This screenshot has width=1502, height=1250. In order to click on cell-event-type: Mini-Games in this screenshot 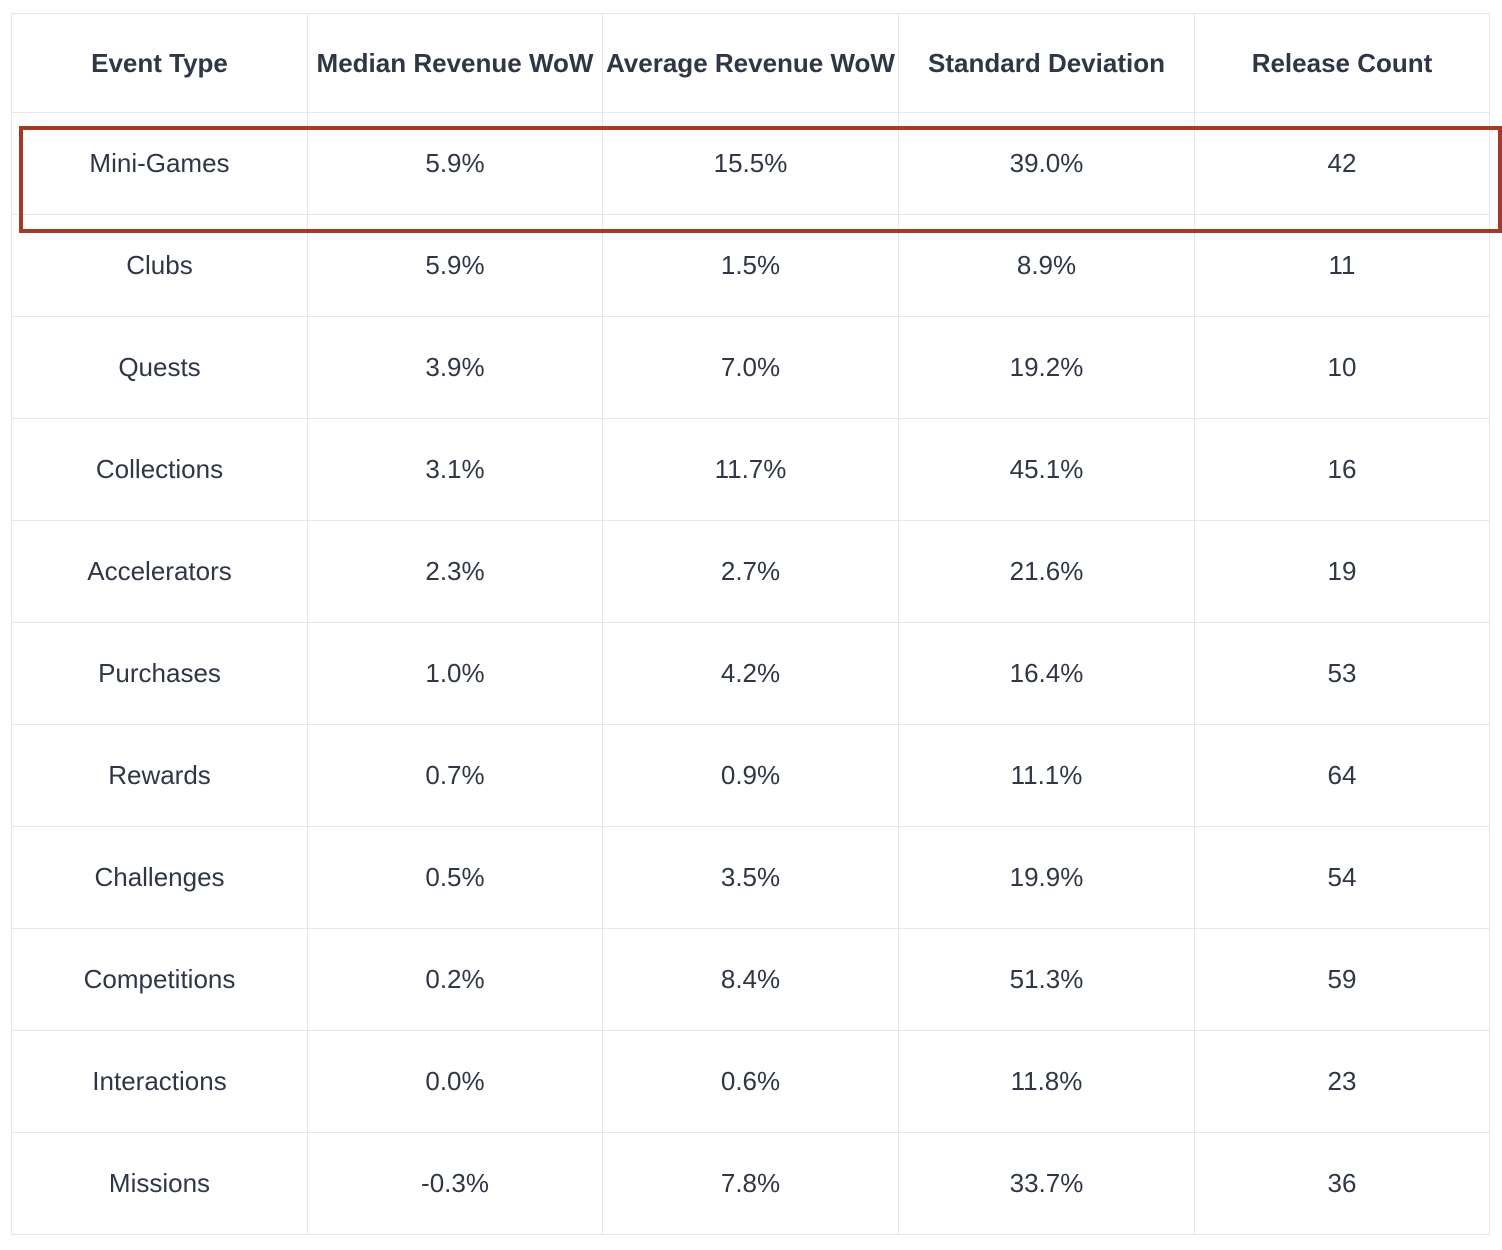, I will do `click(159, 163)`.